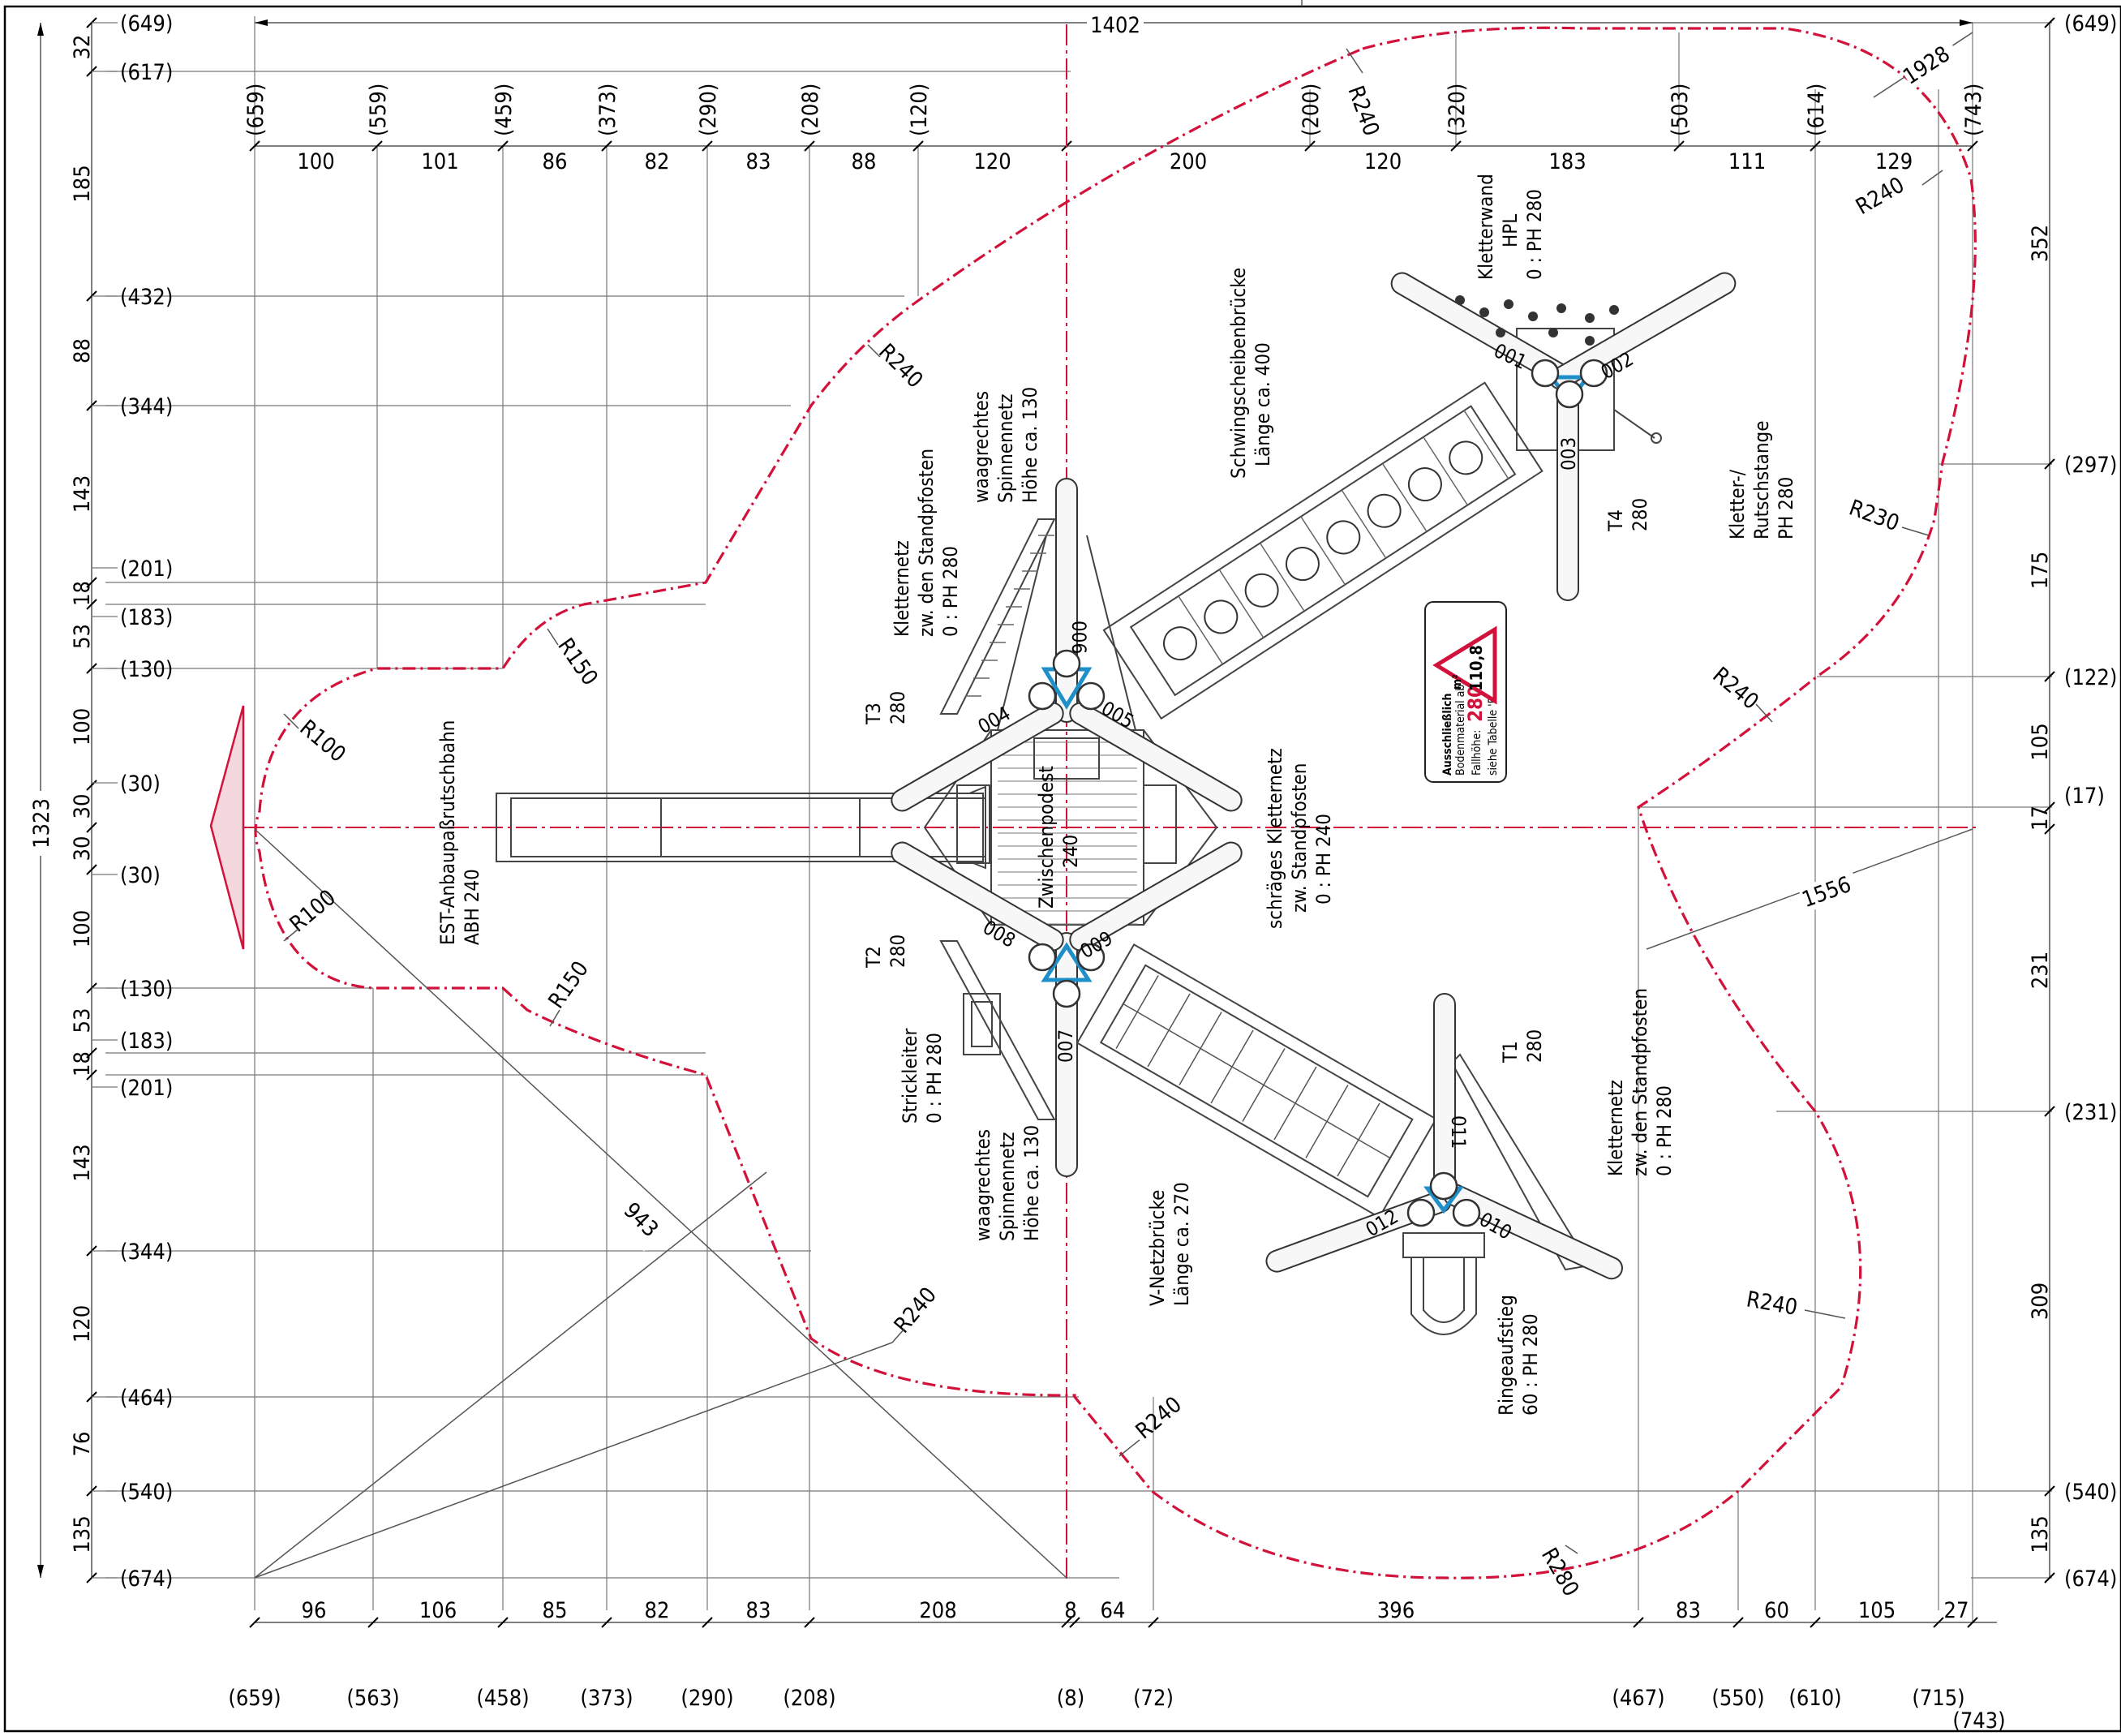 The width and height of the screenshot is (2121, 1736). Describe the element at coordinates (146, 406) in the screenshot. I see `left-coord-3: (344)` at that location.